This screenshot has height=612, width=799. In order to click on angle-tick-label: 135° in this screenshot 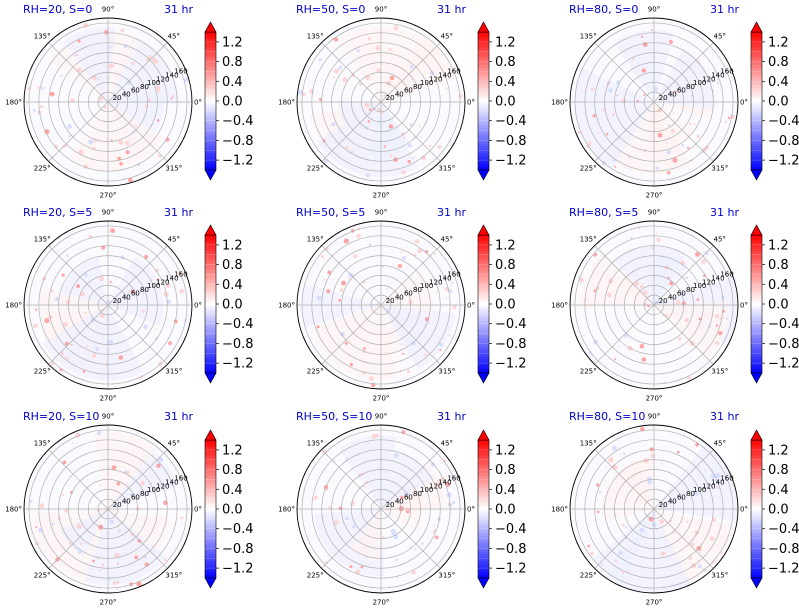, I will do `click(42, 240)`.